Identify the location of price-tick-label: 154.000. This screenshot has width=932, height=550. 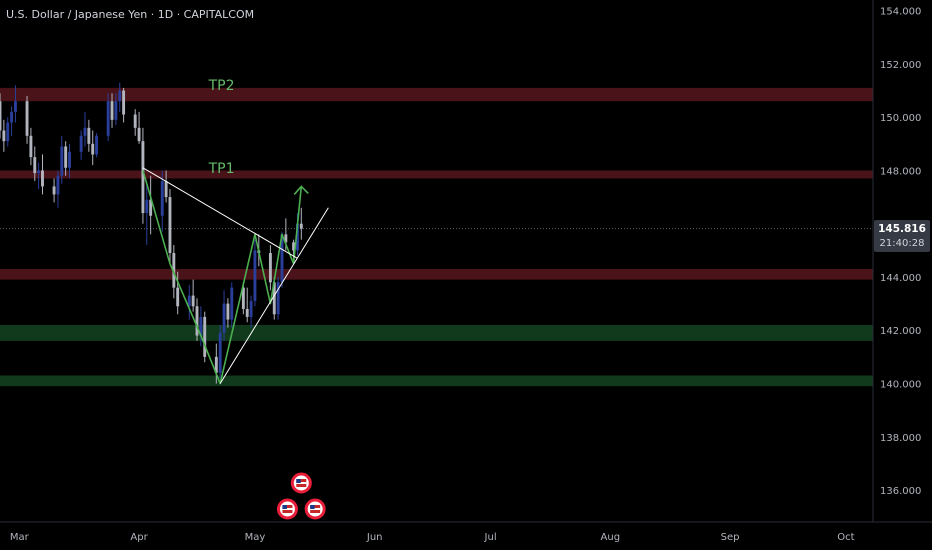
(900, 12).